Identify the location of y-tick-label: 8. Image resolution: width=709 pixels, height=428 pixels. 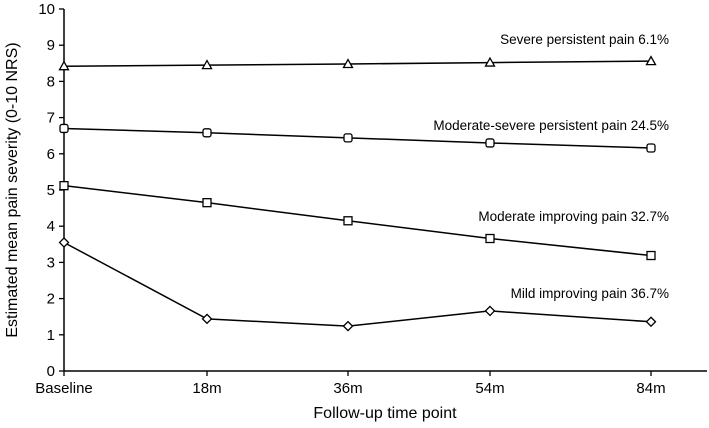
(51, 81).